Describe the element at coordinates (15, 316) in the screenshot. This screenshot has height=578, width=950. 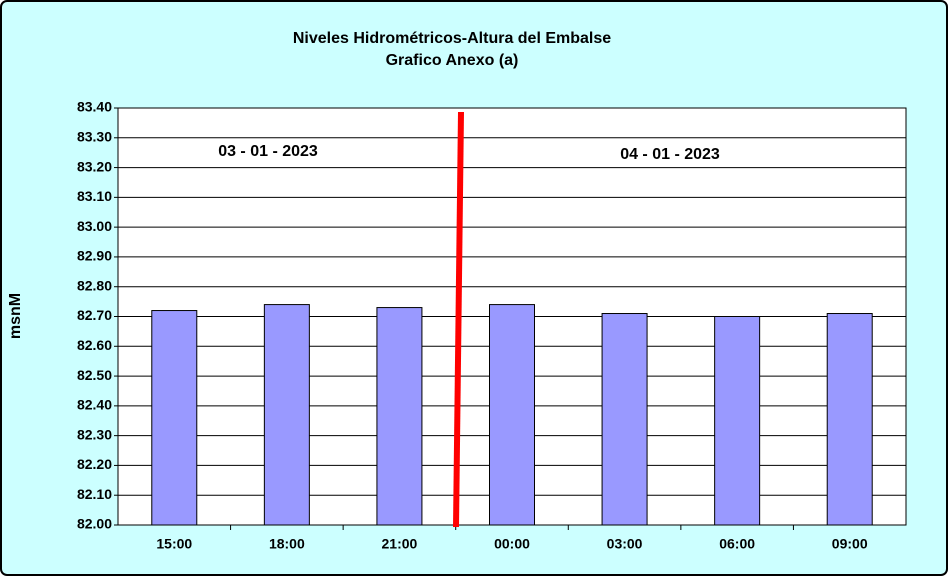
I see `y-axis-label: msnM` at that location.